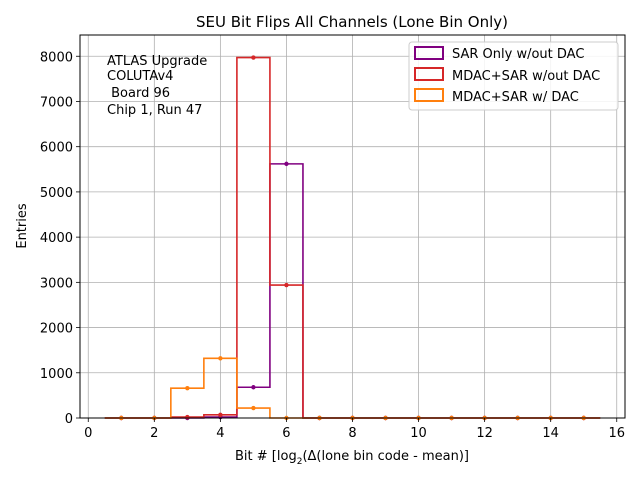  Describe the element at coordinates (518, 54) in the screenshot. I see `legend-label-sar-only: SAR Only w/out DAC` at that location.